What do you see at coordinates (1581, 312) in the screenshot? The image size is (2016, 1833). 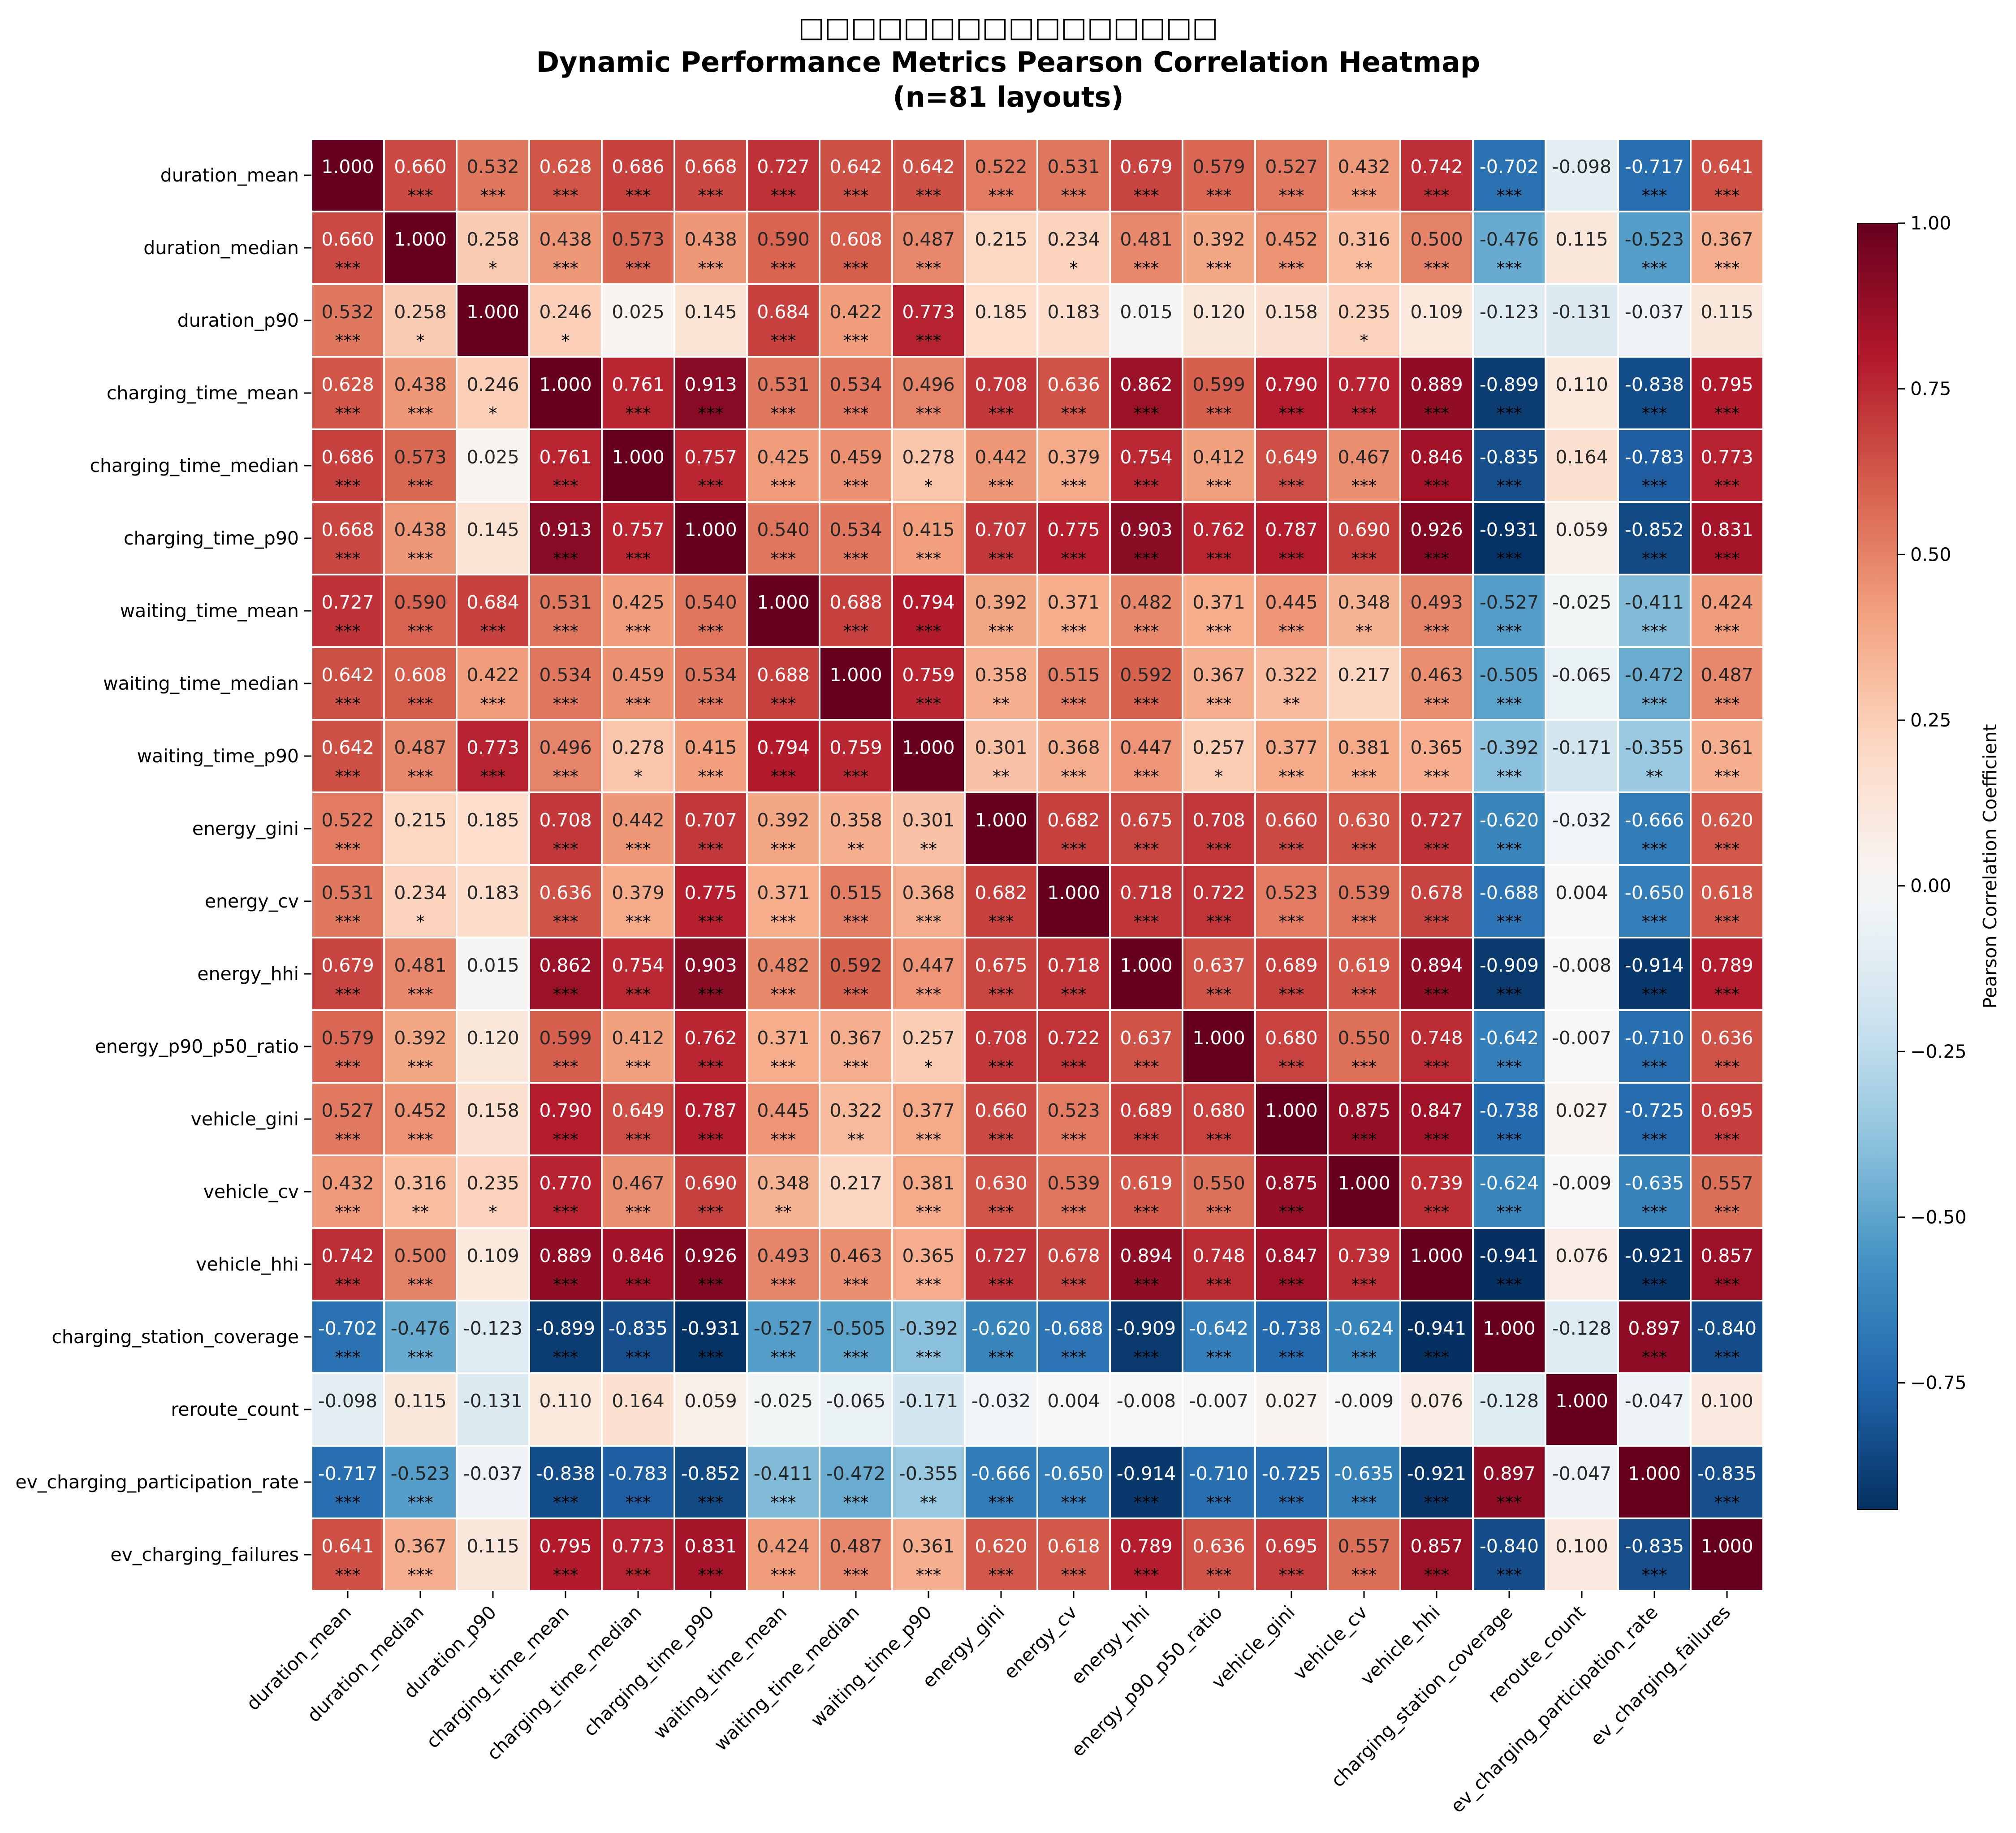 I see `cell-value-label: -0.131` at bounding box center [1581, 312].